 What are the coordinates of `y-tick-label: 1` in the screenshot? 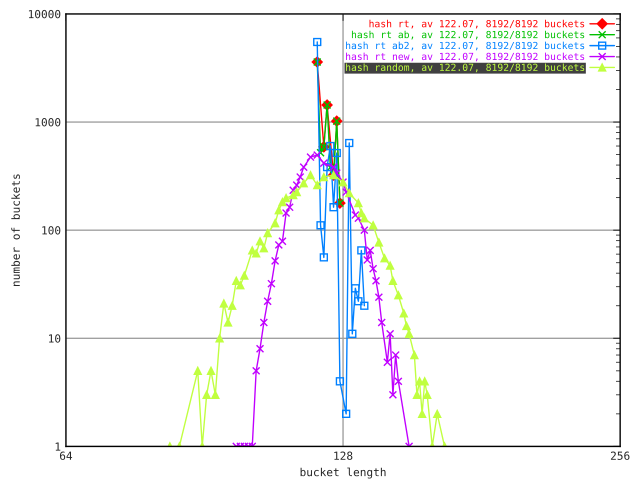 It's located at (58, 446).